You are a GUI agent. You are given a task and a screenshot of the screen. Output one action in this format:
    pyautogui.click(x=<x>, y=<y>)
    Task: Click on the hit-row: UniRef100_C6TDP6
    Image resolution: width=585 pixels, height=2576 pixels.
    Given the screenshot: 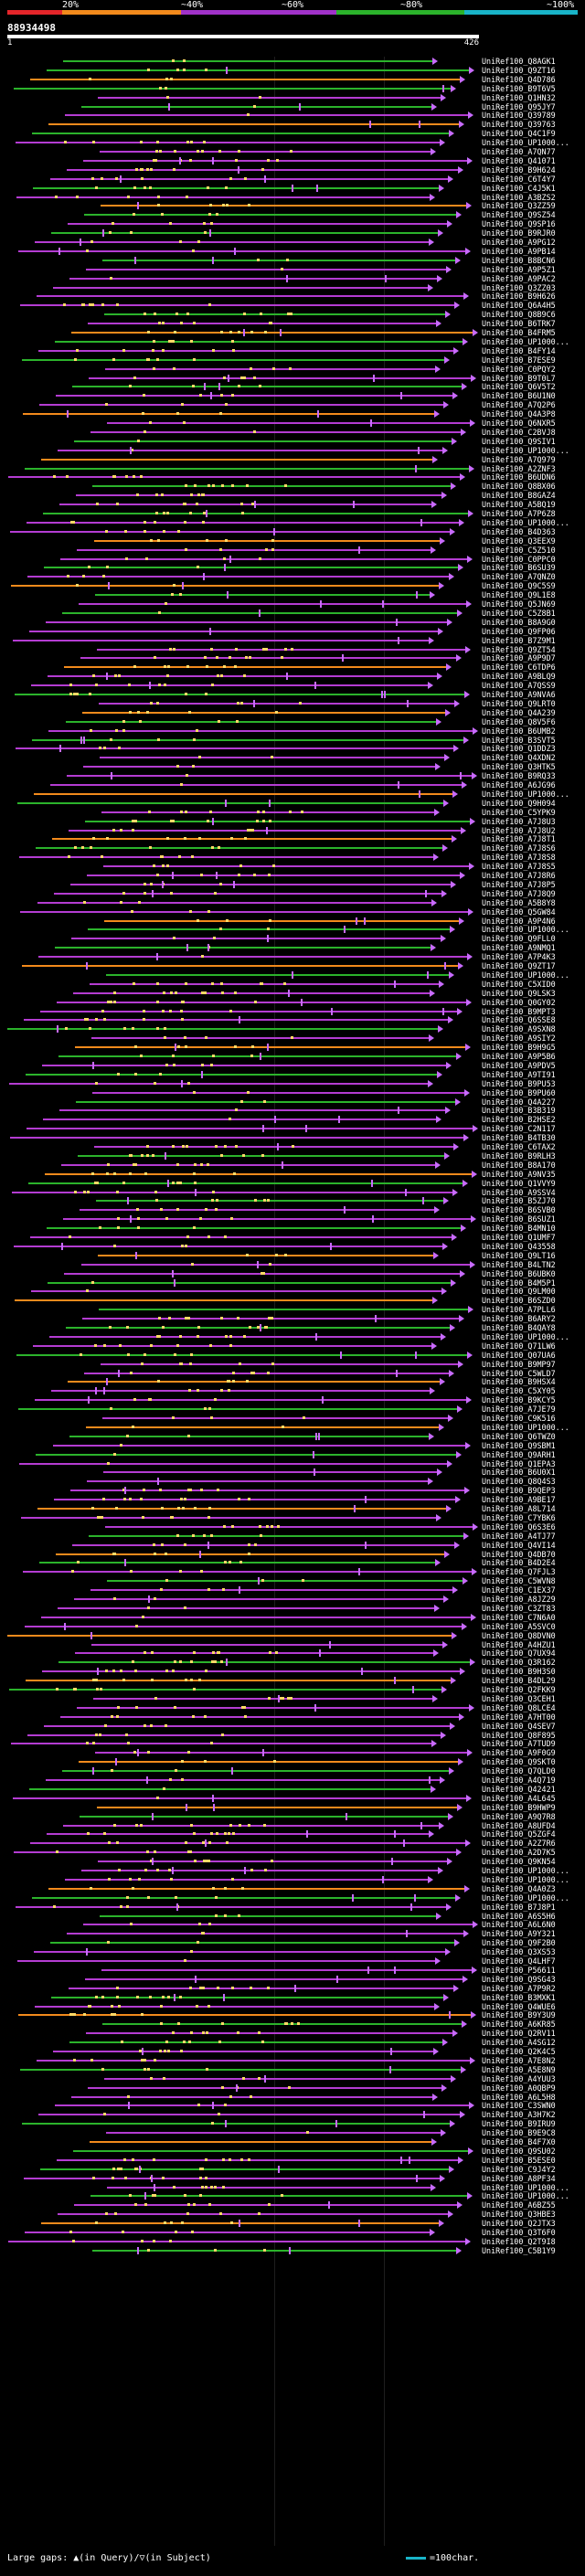 What is the action you would take?
    pyautogui.click(x=293, y=667)
    